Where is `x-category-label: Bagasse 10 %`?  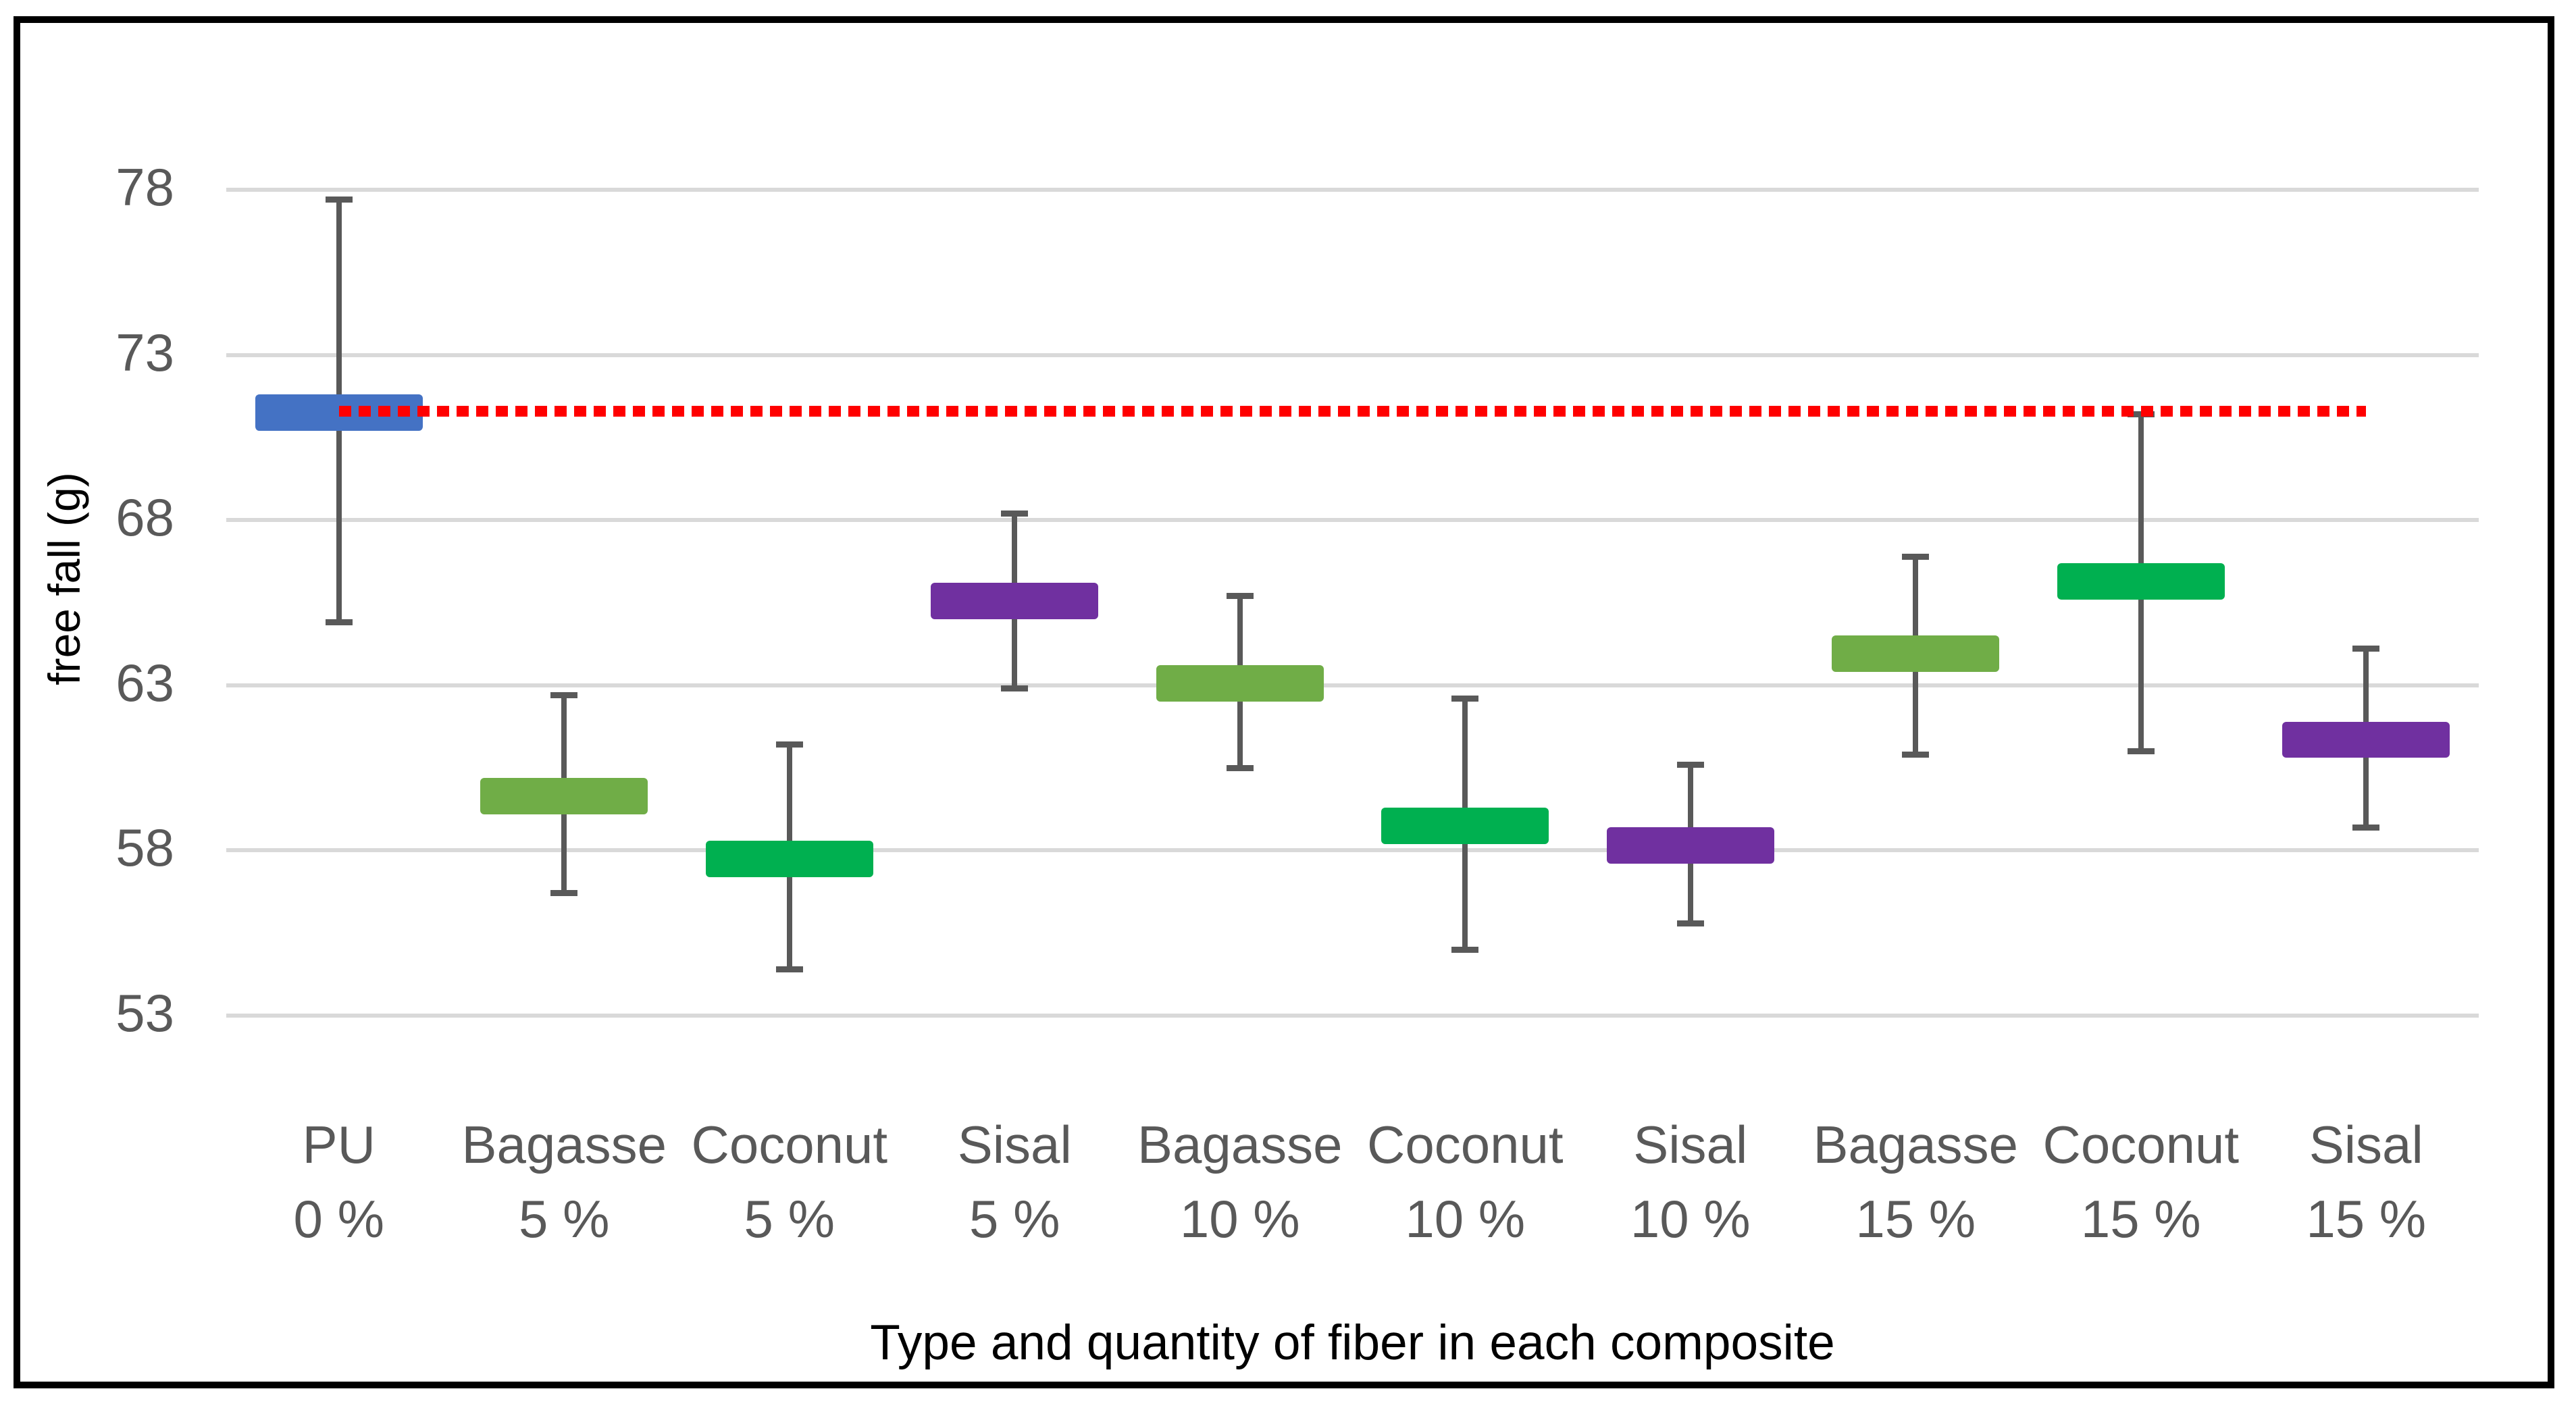
x-category-label: Bagasse 10 % is located at coordinates (1240, 1181).